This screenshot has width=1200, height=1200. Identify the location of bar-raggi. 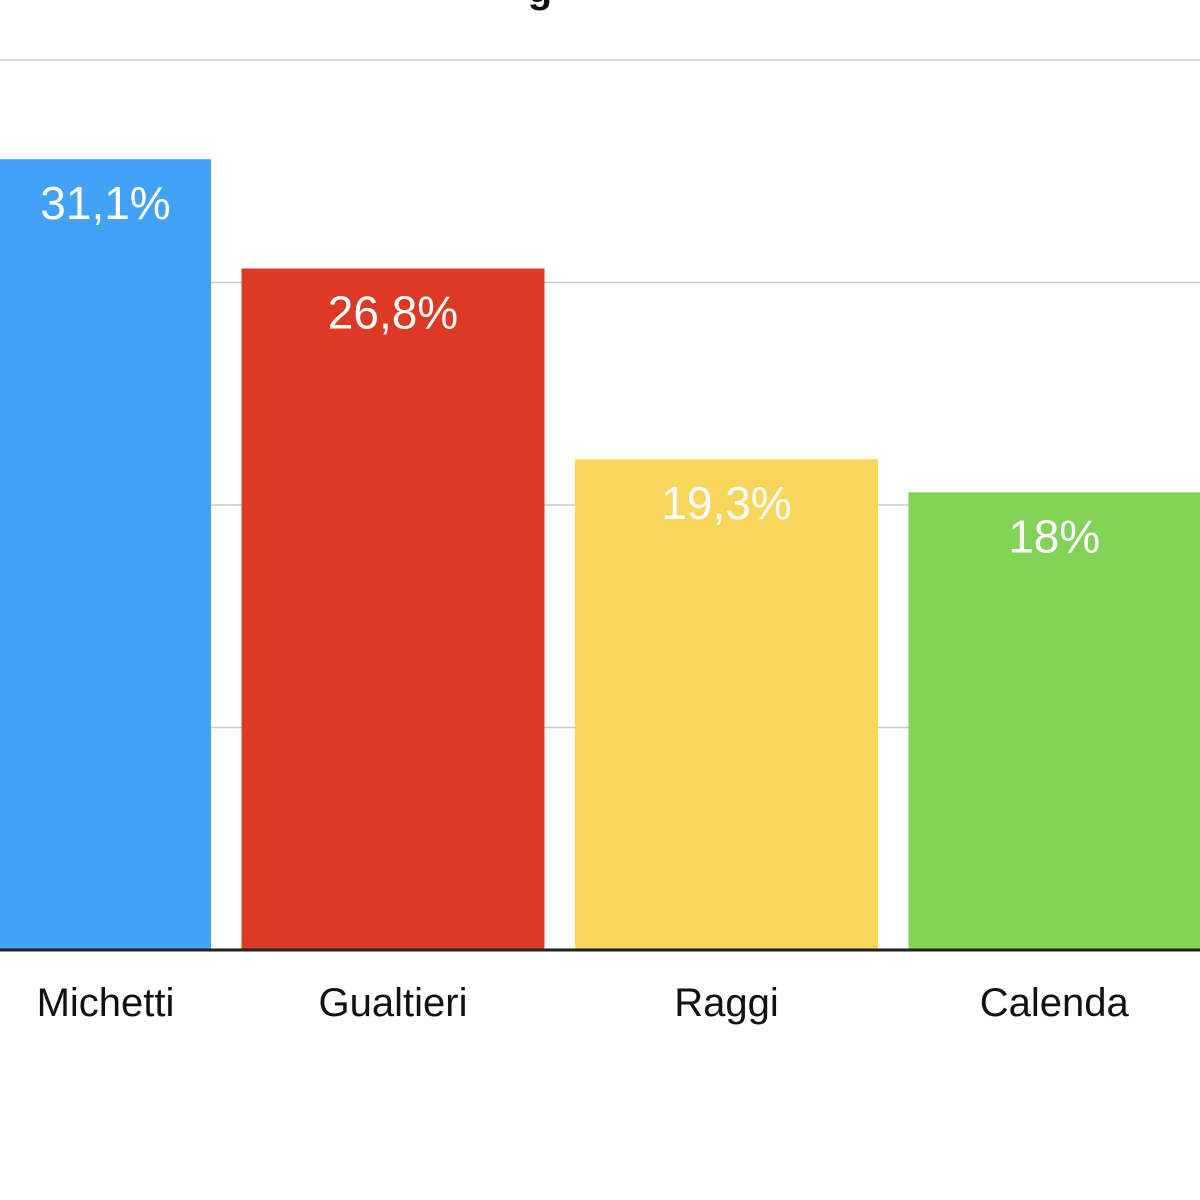
(726, 704).